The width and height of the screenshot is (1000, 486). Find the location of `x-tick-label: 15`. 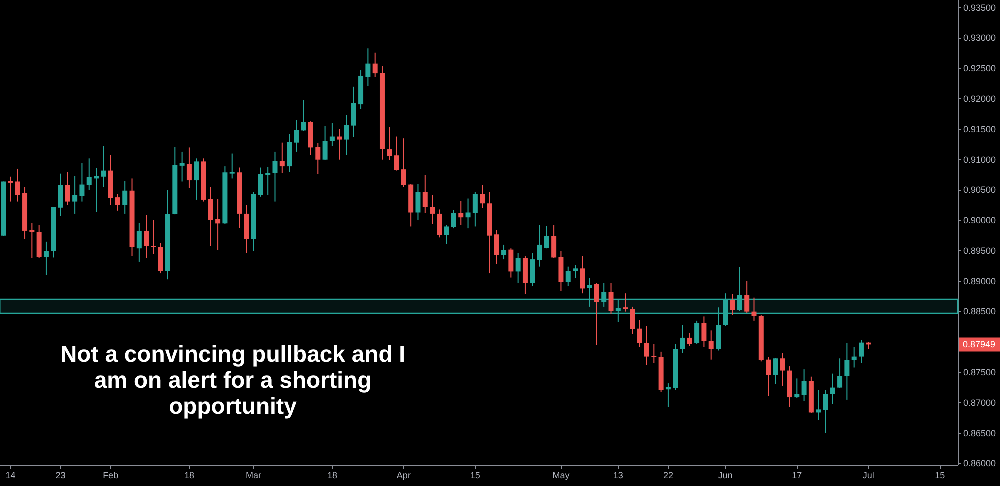

x-tick-label: 15 is located at coordinates (940, 475).